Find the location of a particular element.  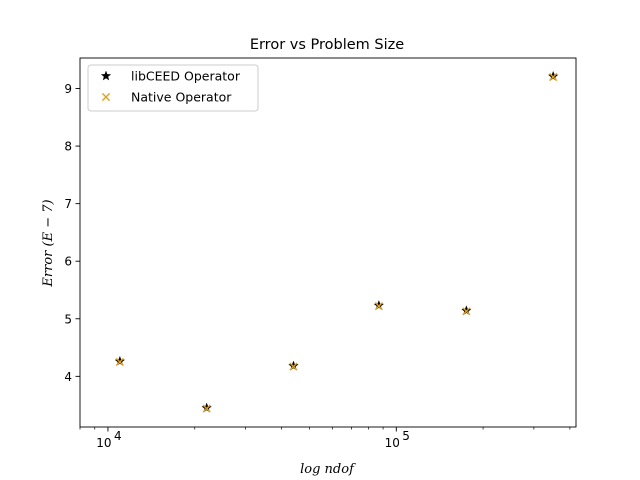

legend-label: Native Operator is located at coordinates (181, 97).